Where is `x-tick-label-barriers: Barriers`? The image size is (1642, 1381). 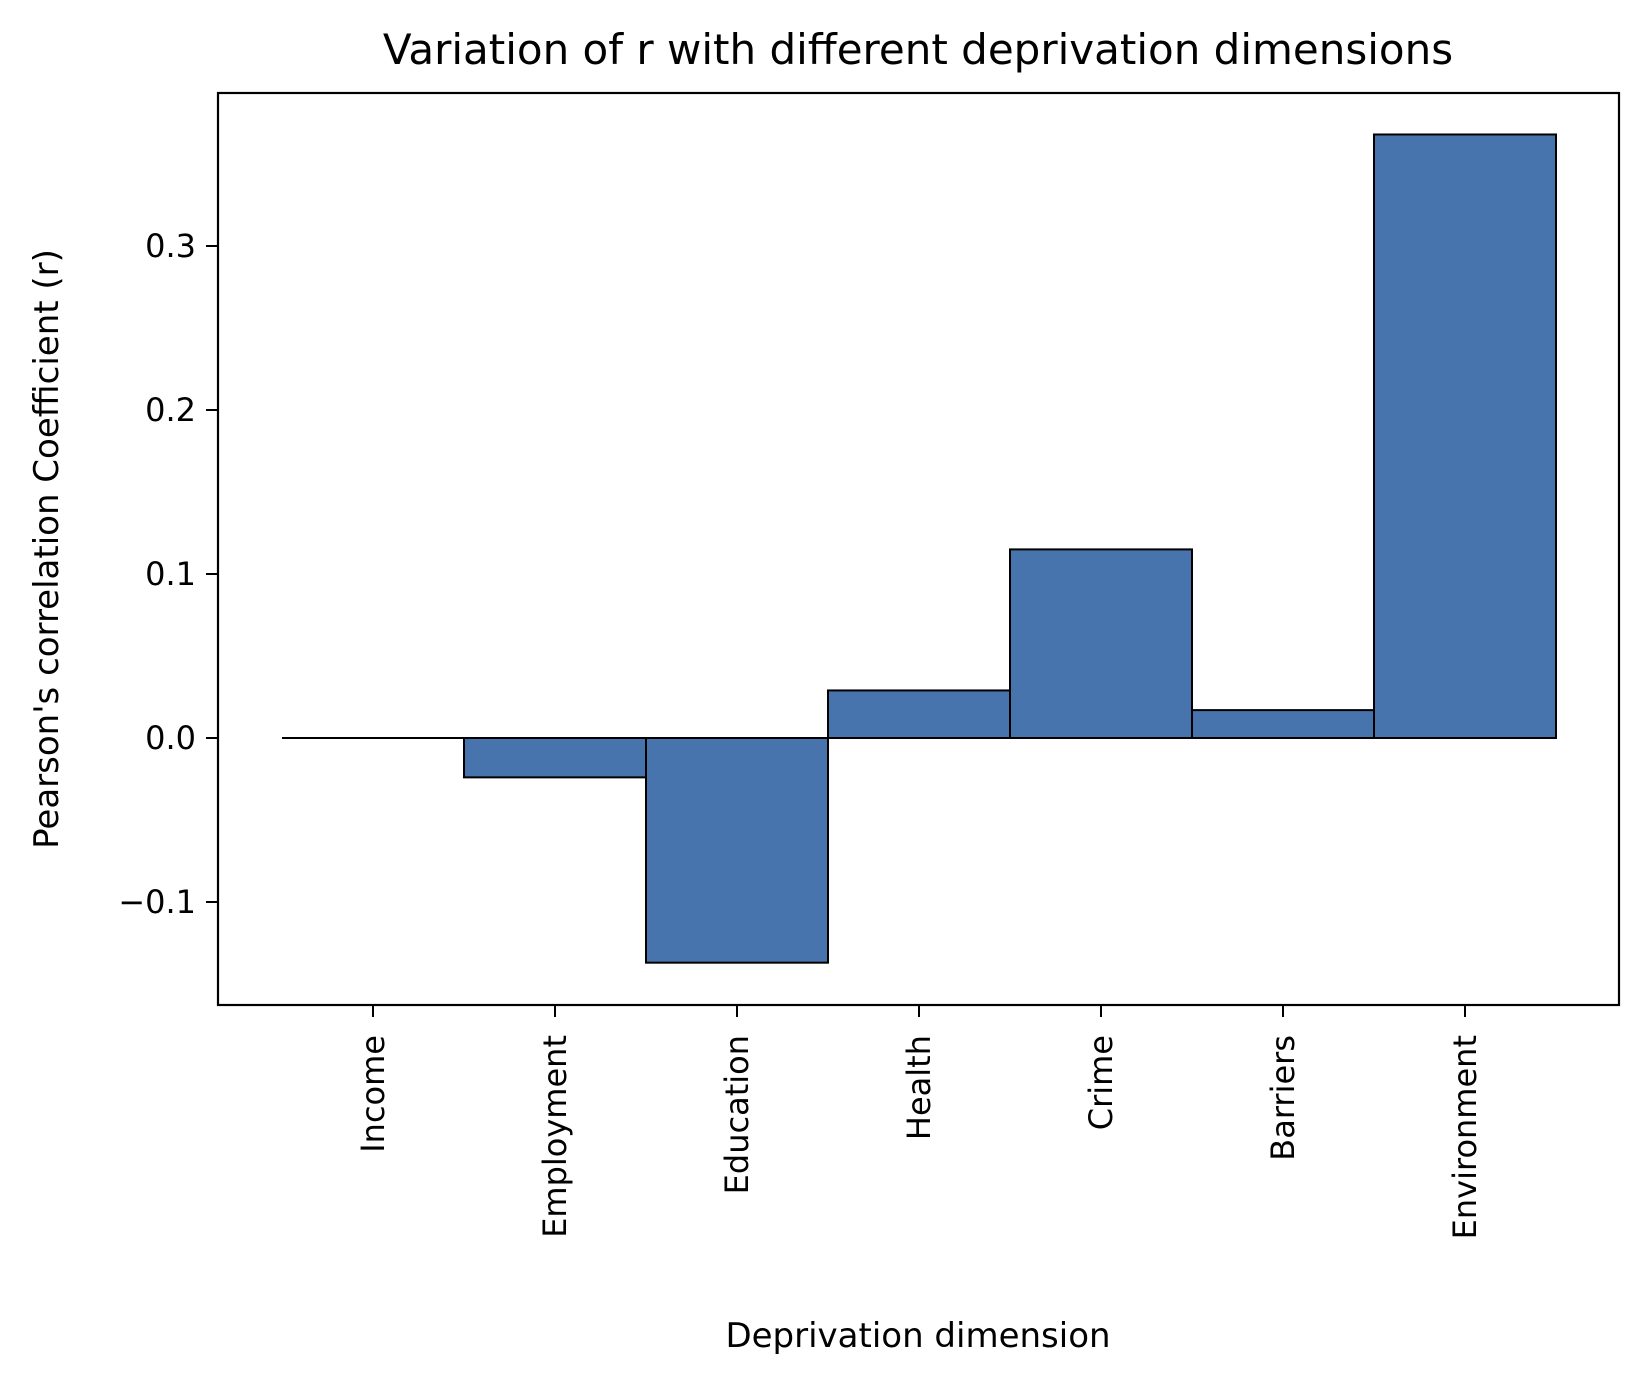 x-tick-label-barriers: Barriers is located at coordinates (1283, 1098).